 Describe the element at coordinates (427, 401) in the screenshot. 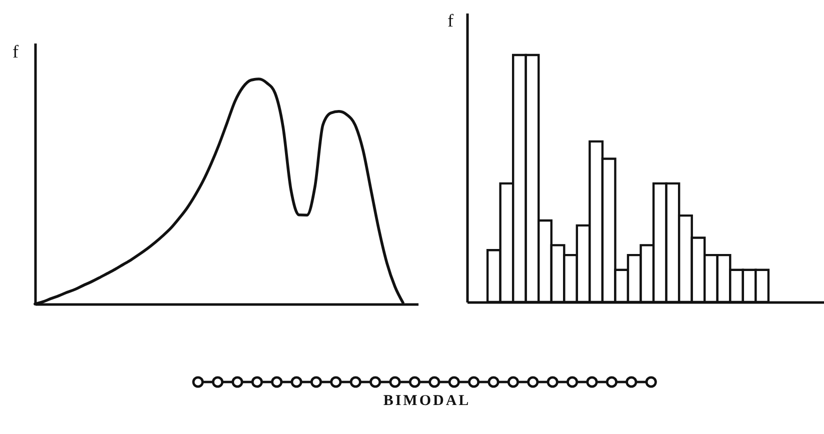

I see `text: BIMODAL` at that location.